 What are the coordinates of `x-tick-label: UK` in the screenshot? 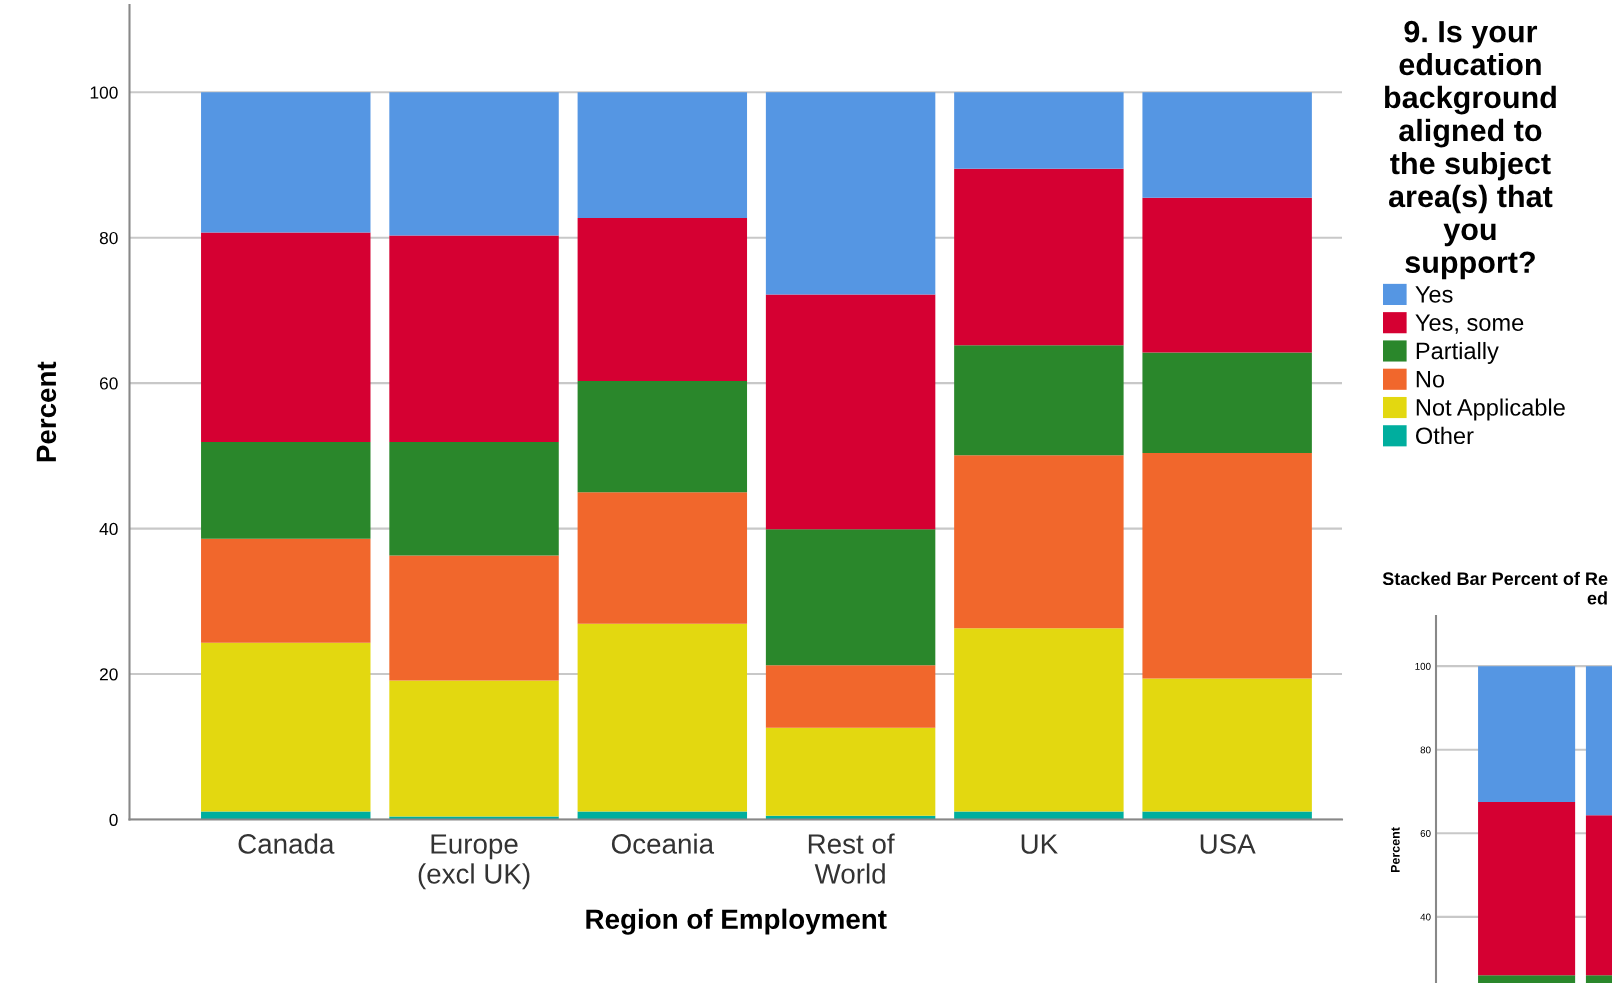 It's located at (1039, 844).